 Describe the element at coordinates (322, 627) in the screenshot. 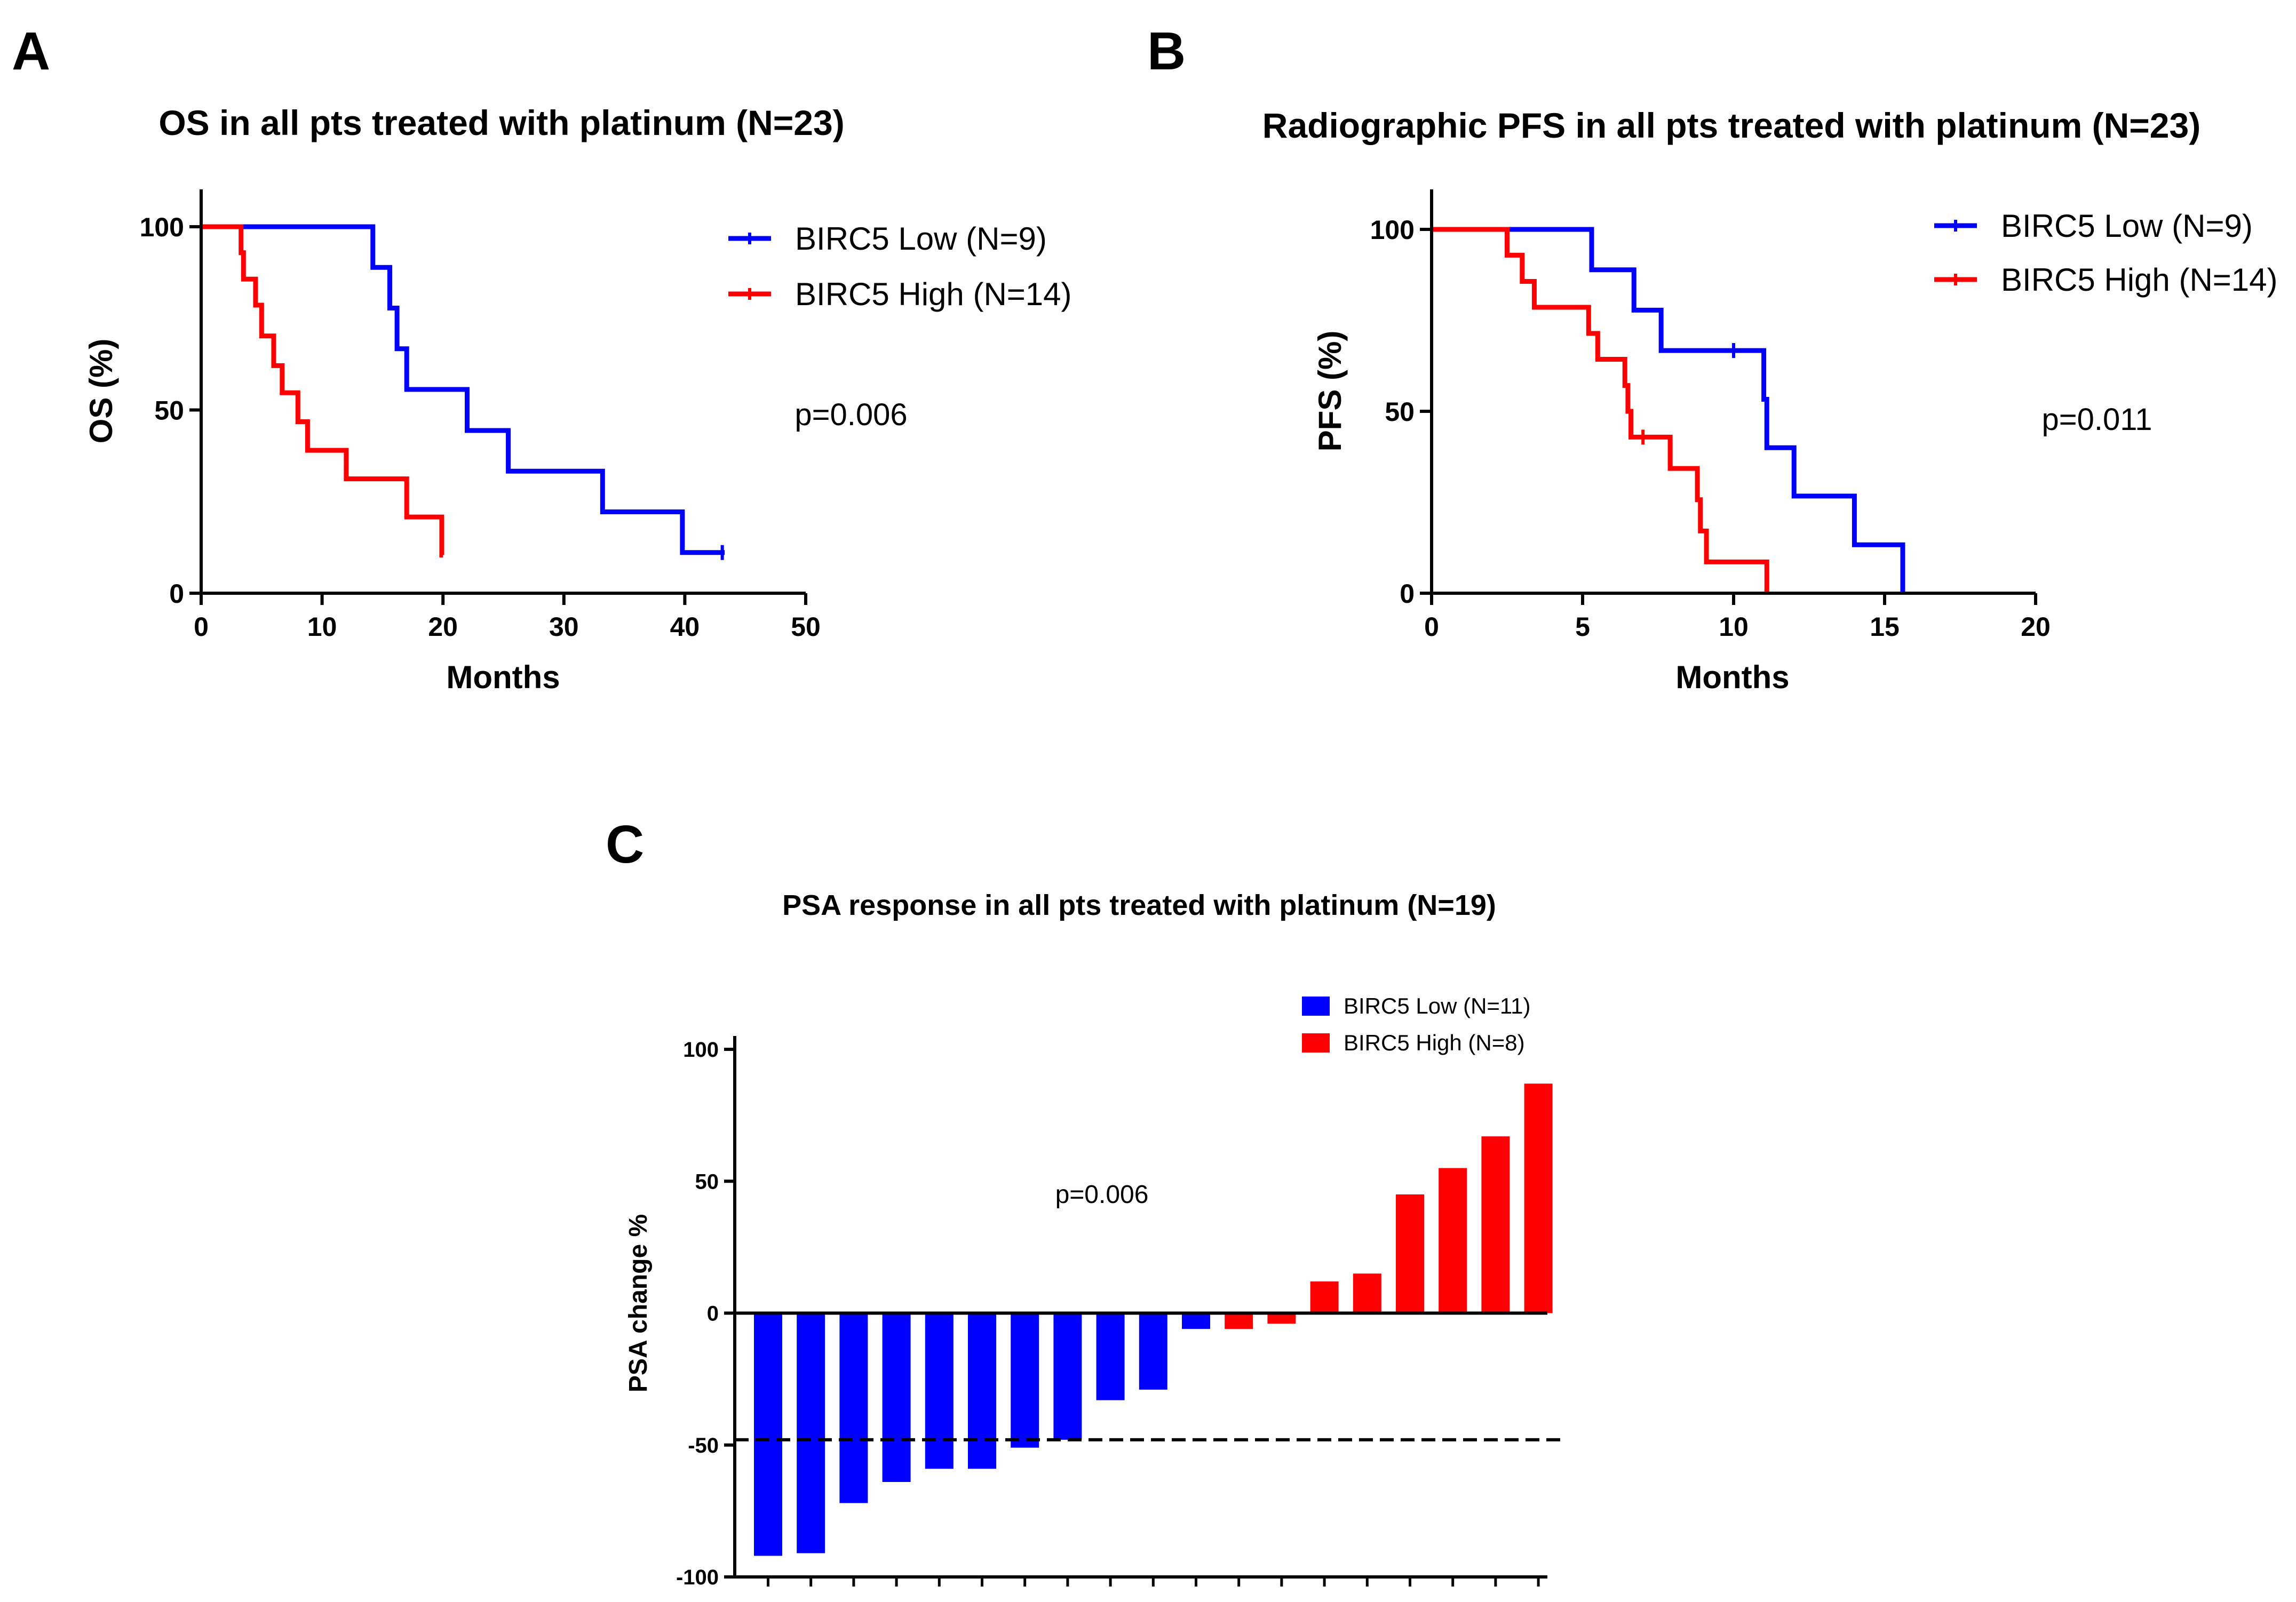

I see `panel-a-xtick-label: 10` at that location.